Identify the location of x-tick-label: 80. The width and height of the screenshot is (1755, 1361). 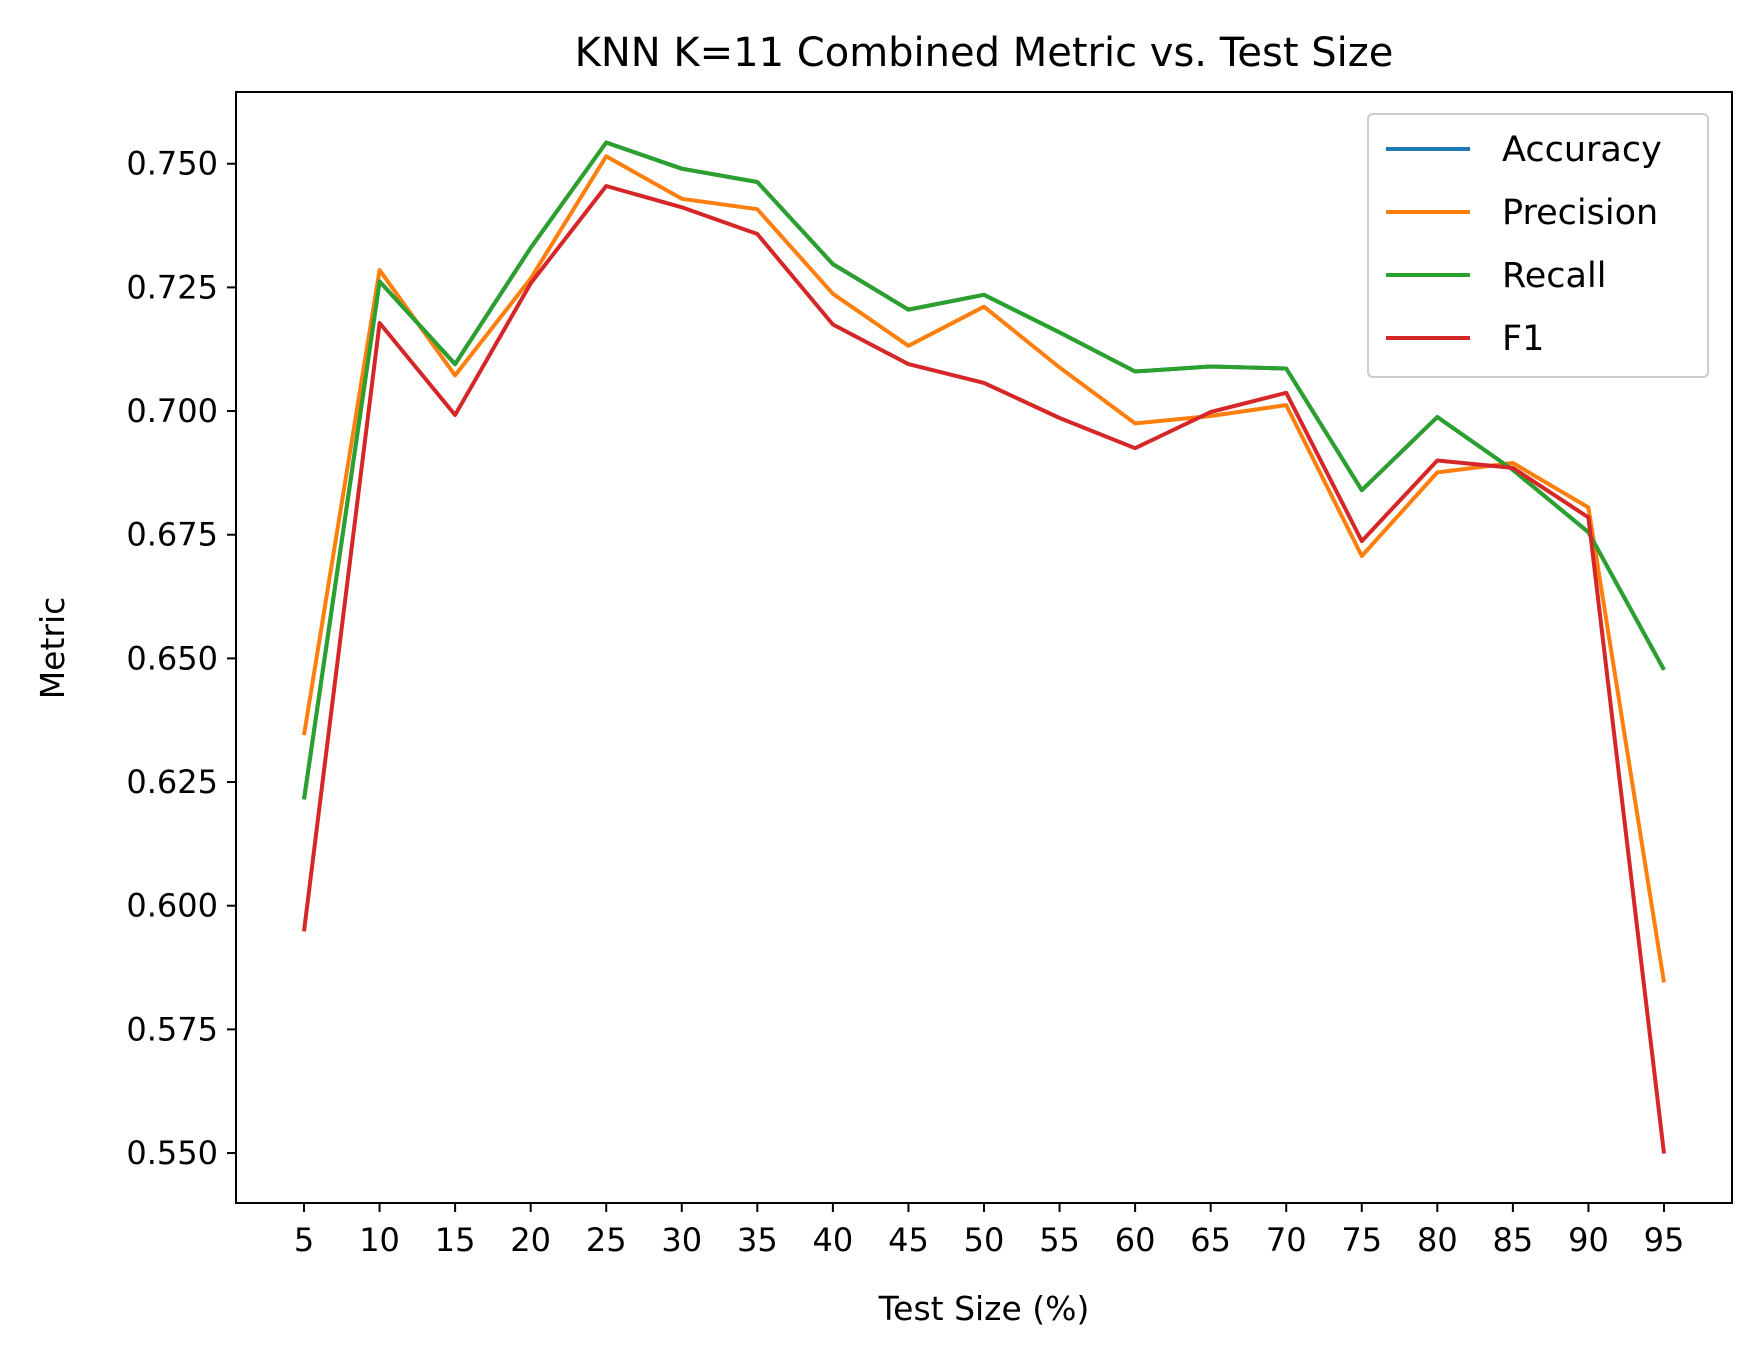
(1437, 1240).